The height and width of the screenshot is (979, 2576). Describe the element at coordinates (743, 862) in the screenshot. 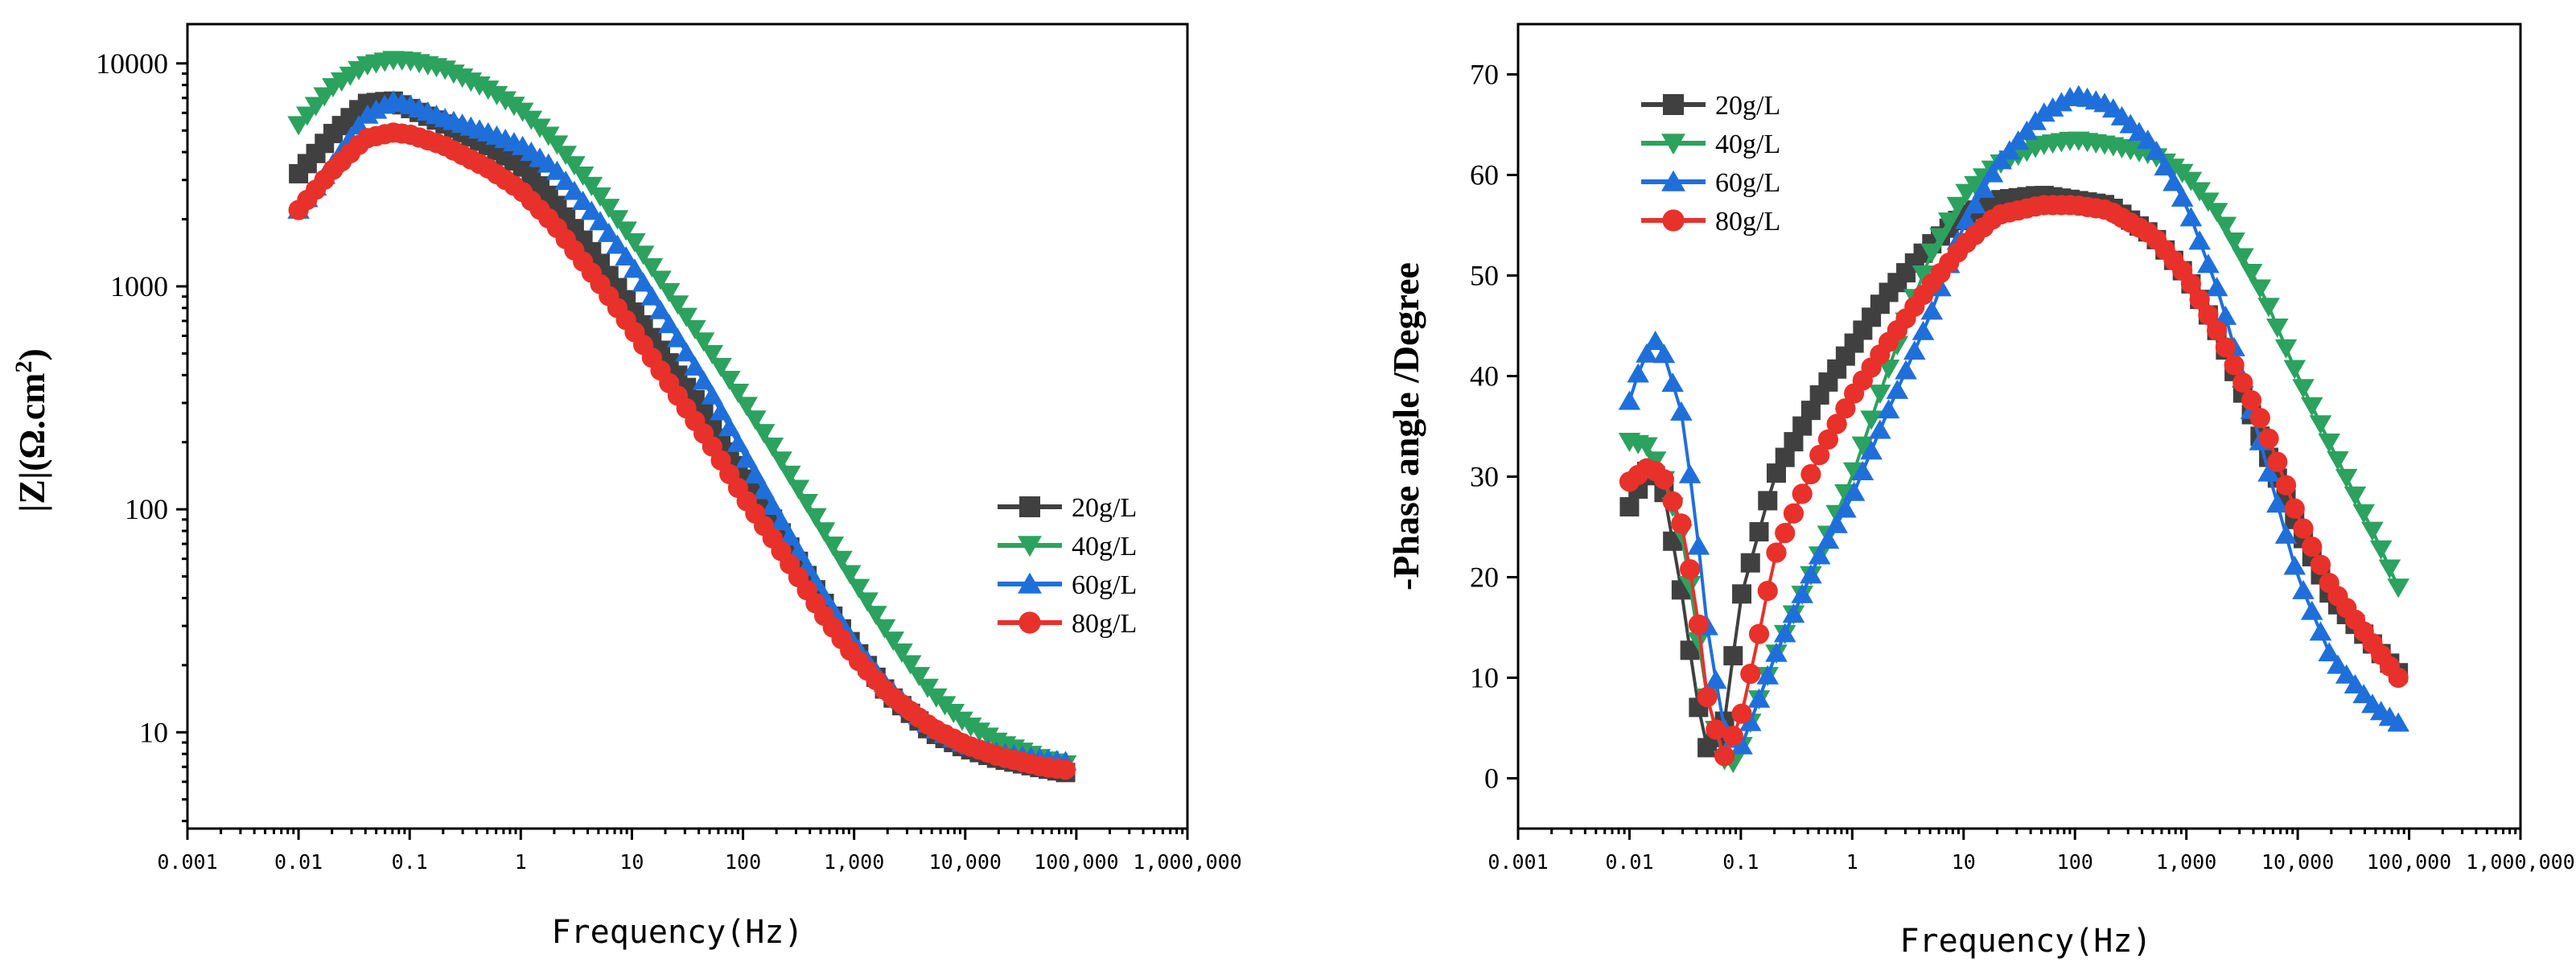

I see `x-tick-label: 100` at that location.